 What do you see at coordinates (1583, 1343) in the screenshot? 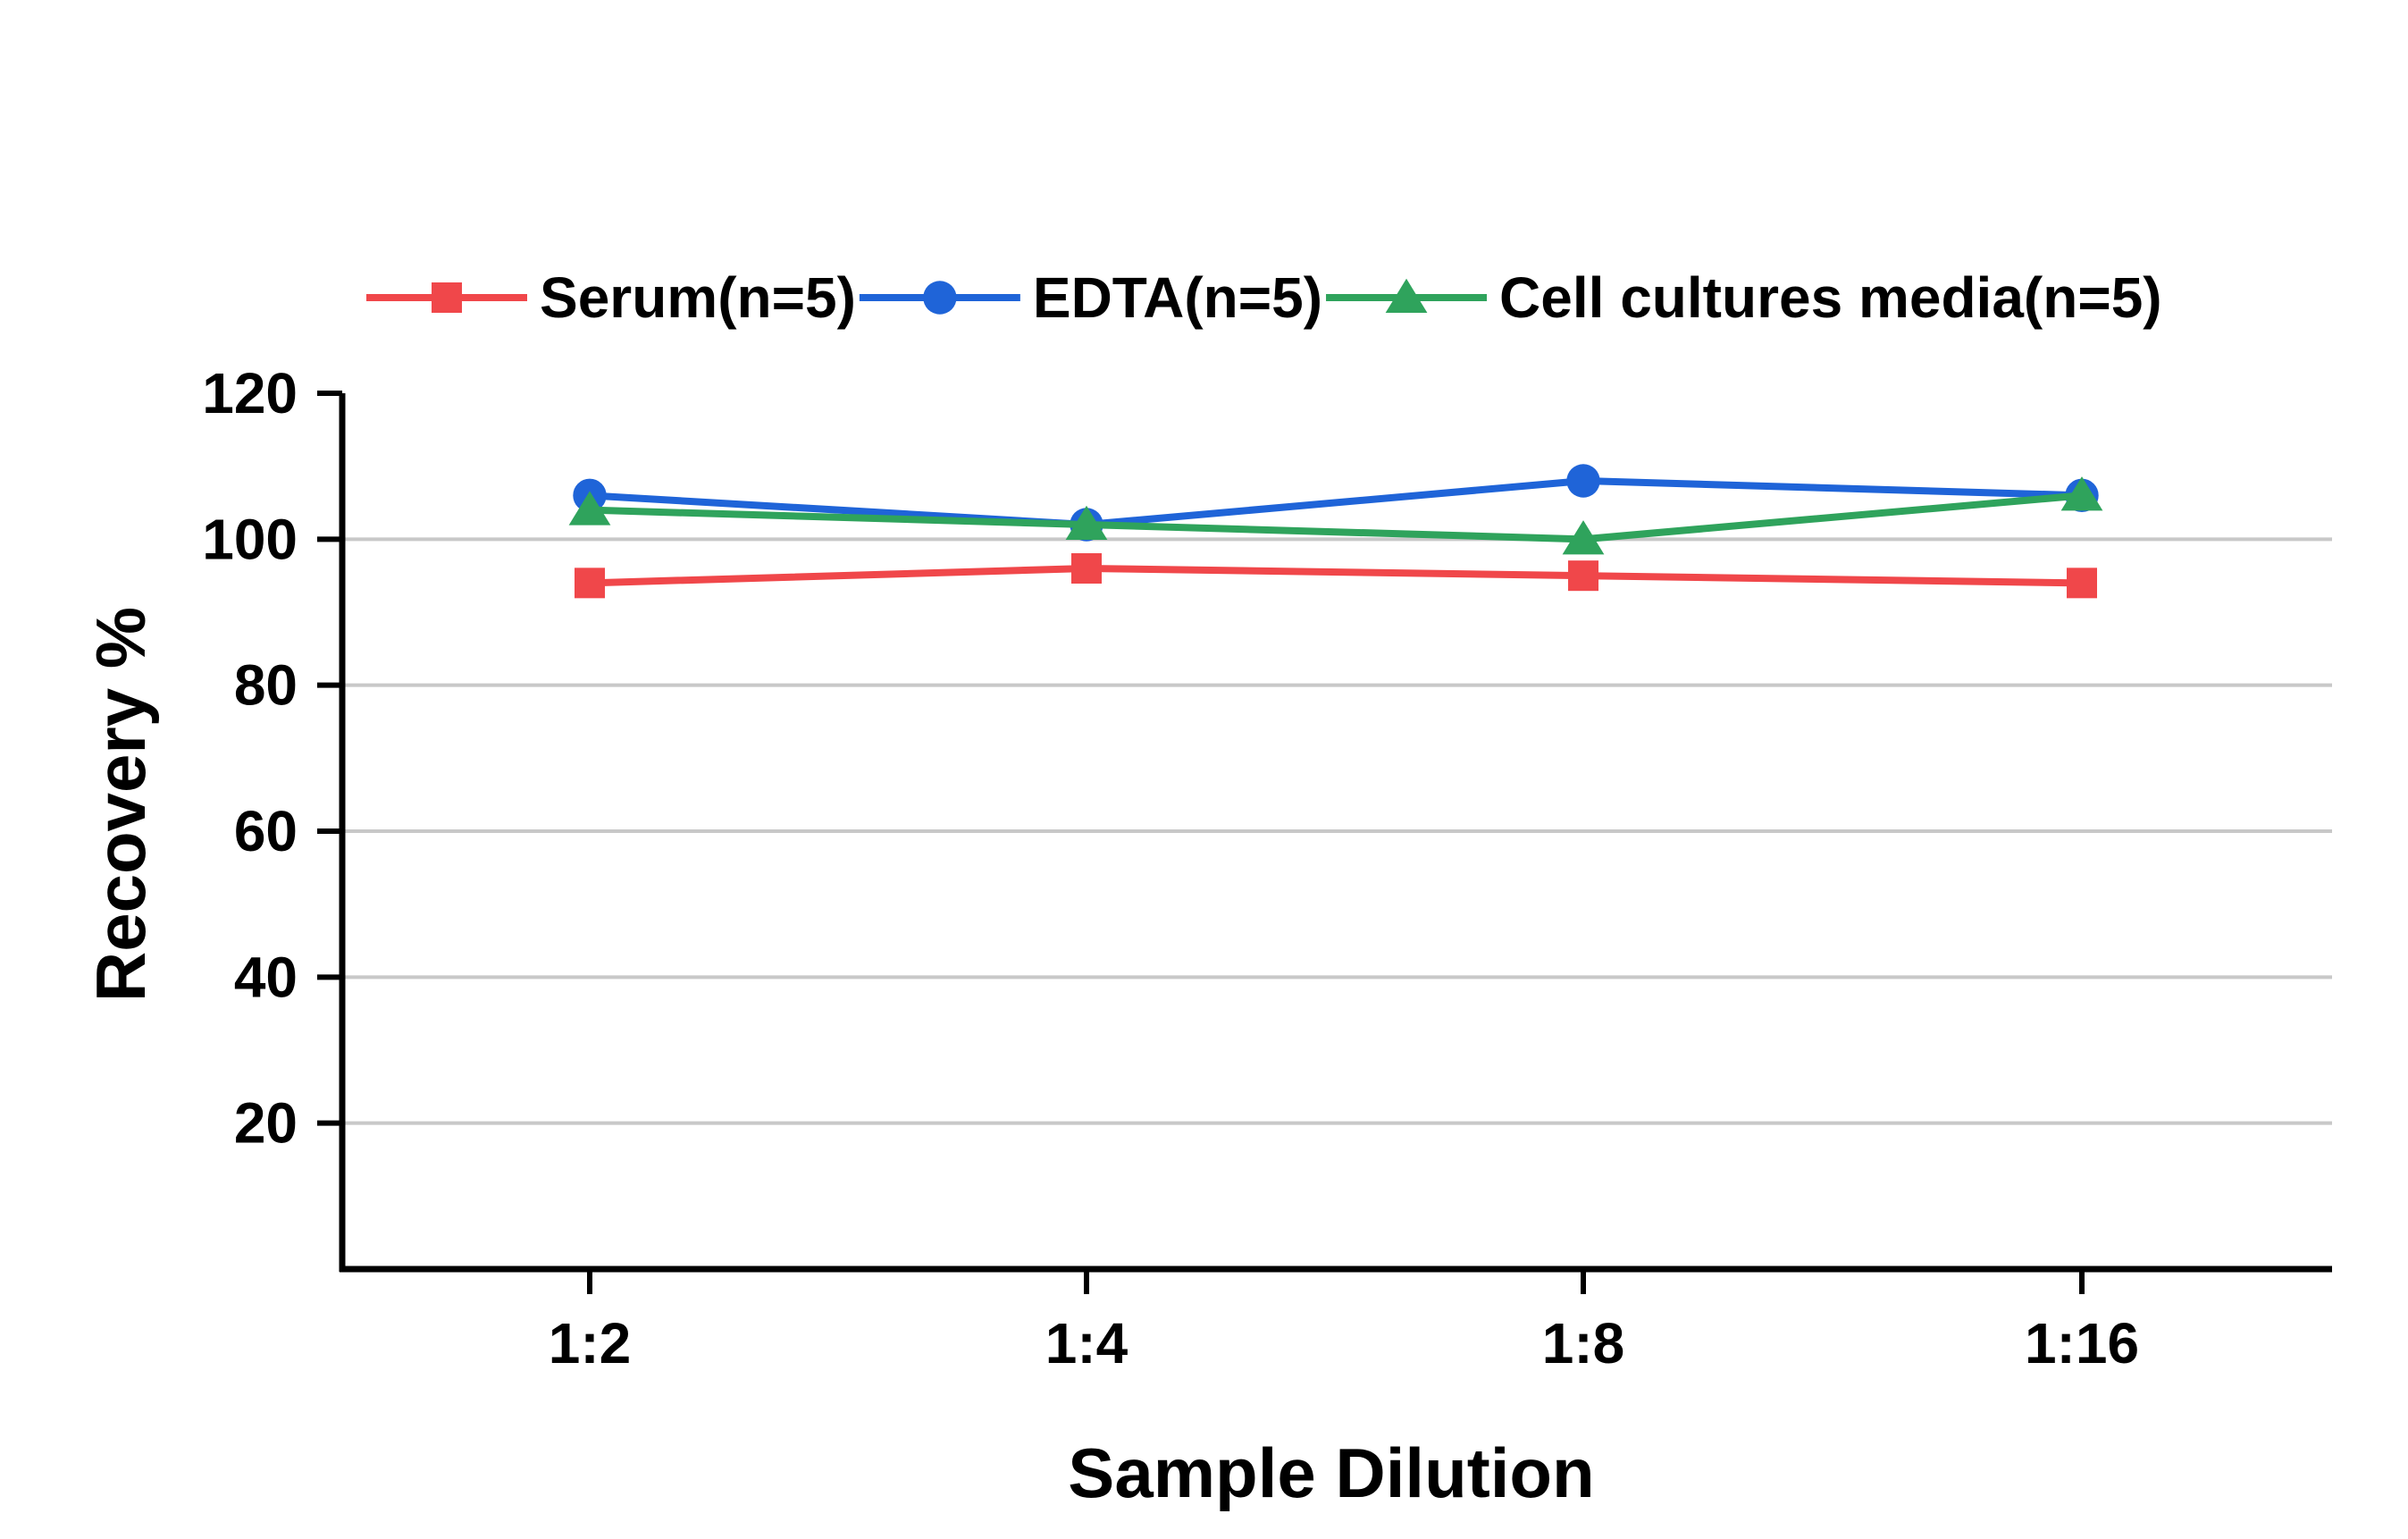
I see `x-tick-label-2: 1:8` at bounding box center [1583, 1343].